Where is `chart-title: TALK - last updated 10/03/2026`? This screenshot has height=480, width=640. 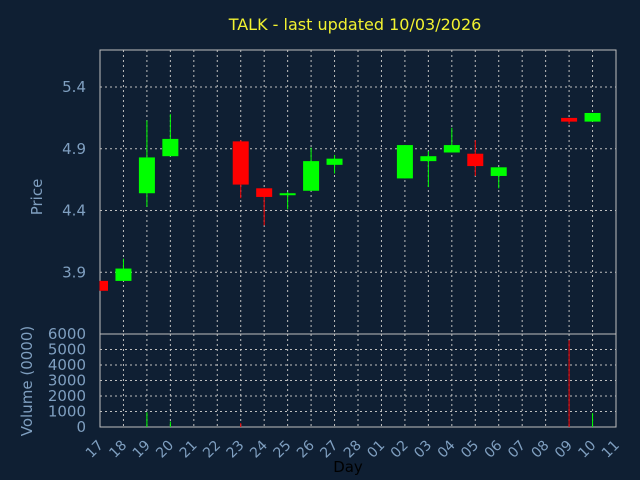 chart-title: TALK - last updated 10/03/2026 is located at coordinates (355, 24).